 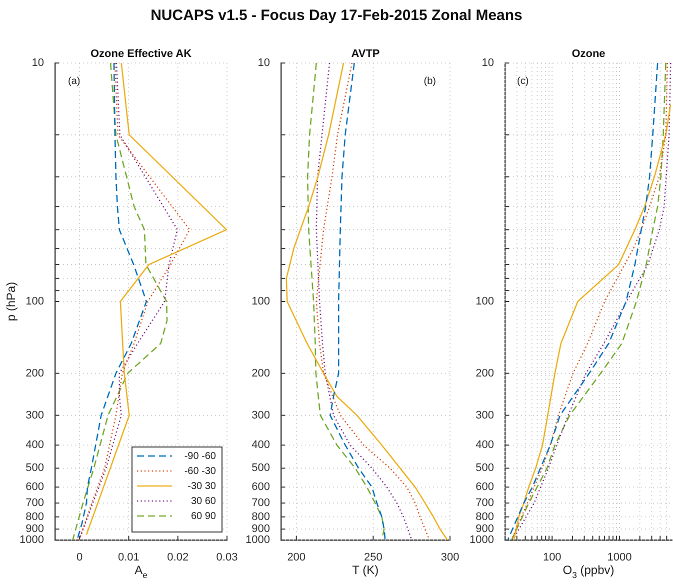 I want to click on x-tick-label: 200, so click(x=296, y=558).